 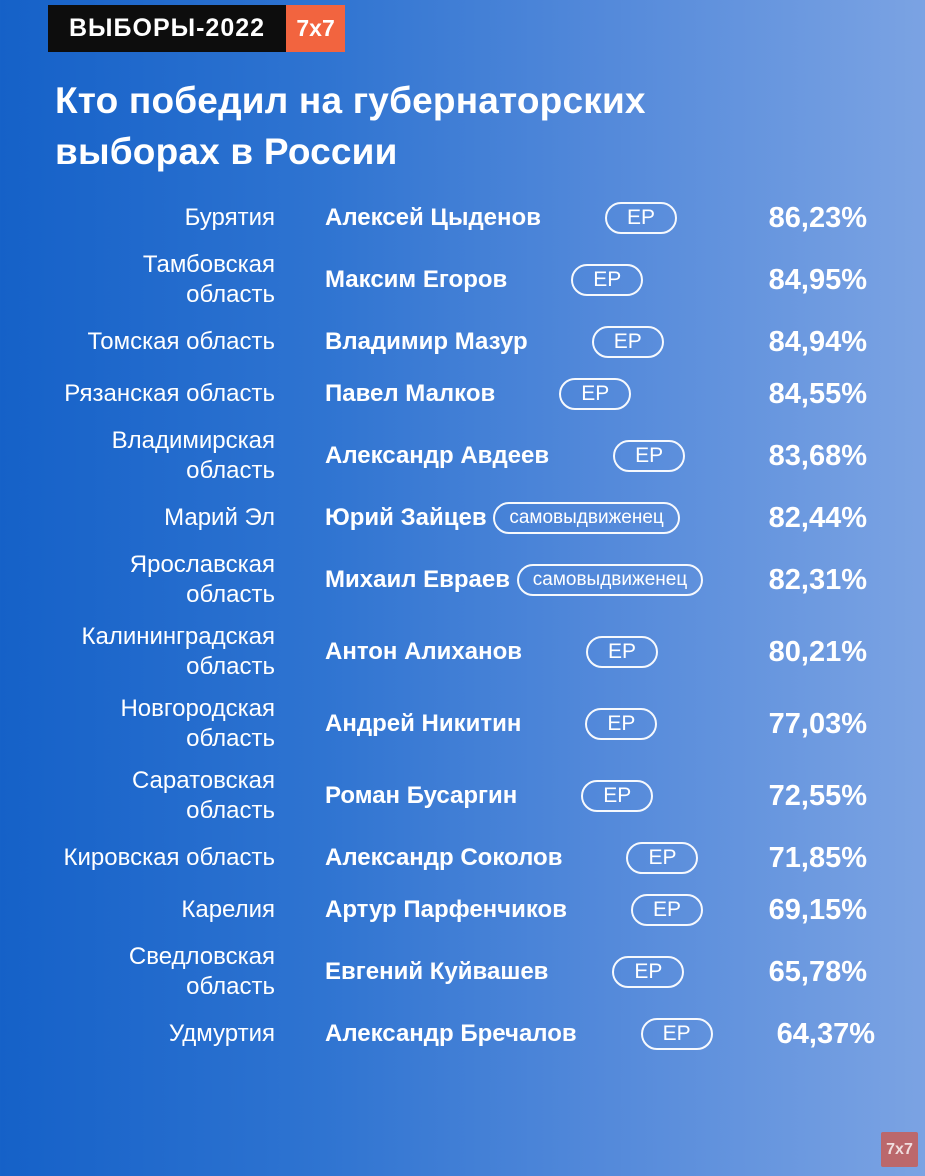 What do you see at coordinates (817, 909) in the screenshot?
I see `percent-value: 69,15%` at bounding box center [817, 909].